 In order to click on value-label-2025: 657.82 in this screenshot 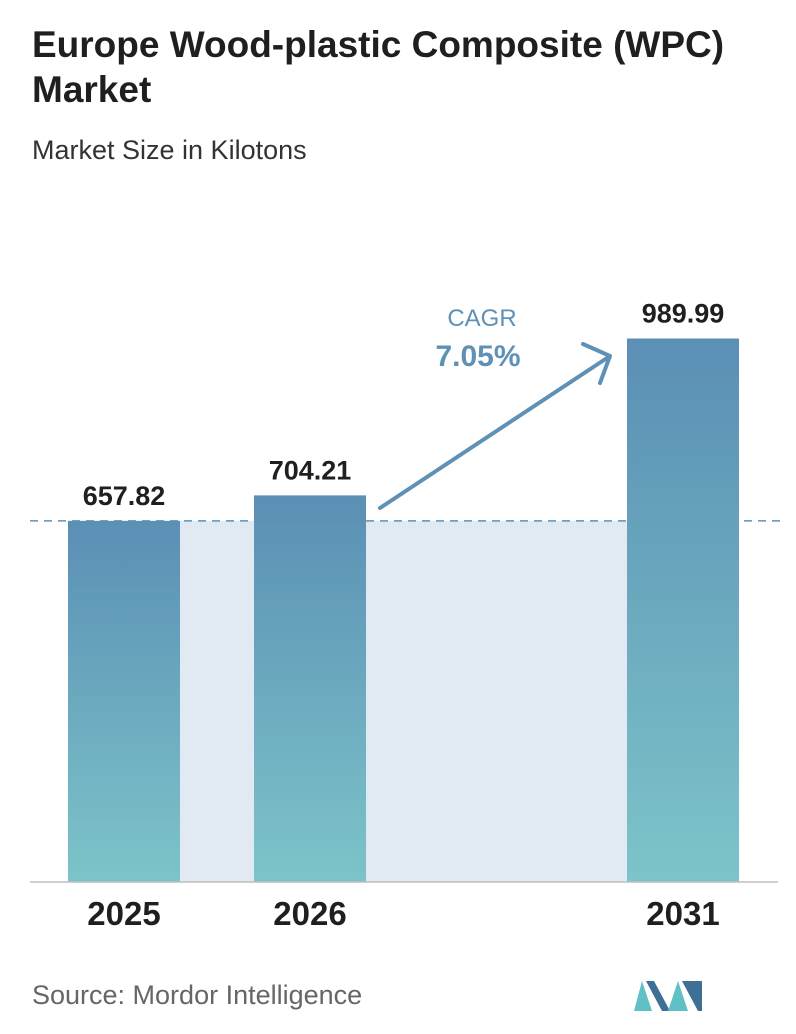, I will do `click(124, 496)`.